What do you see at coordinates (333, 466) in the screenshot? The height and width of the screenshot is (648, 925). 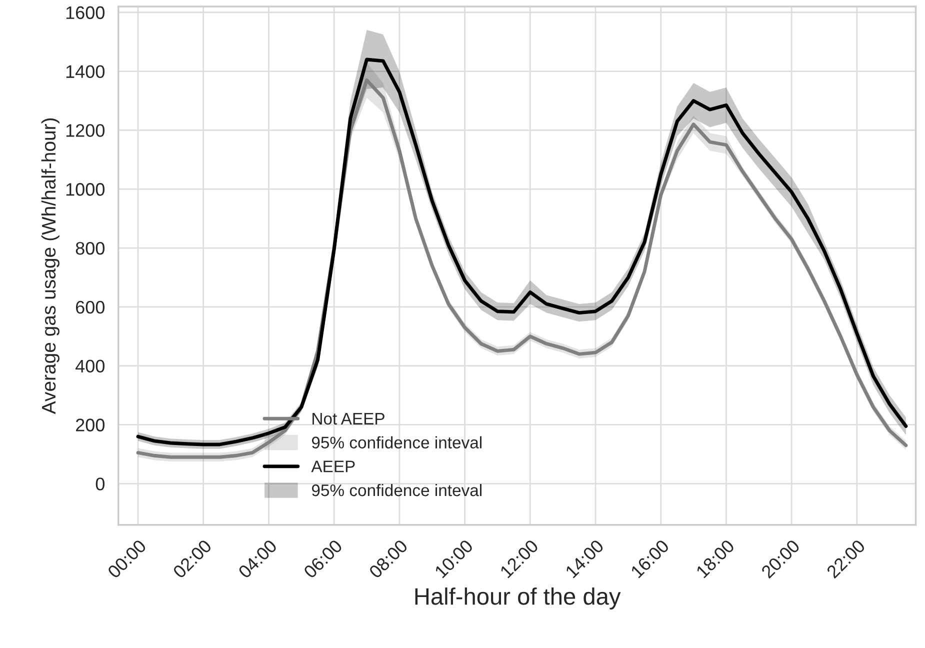 I see `legend-label: AEEP` at bounding box center [333, 466].